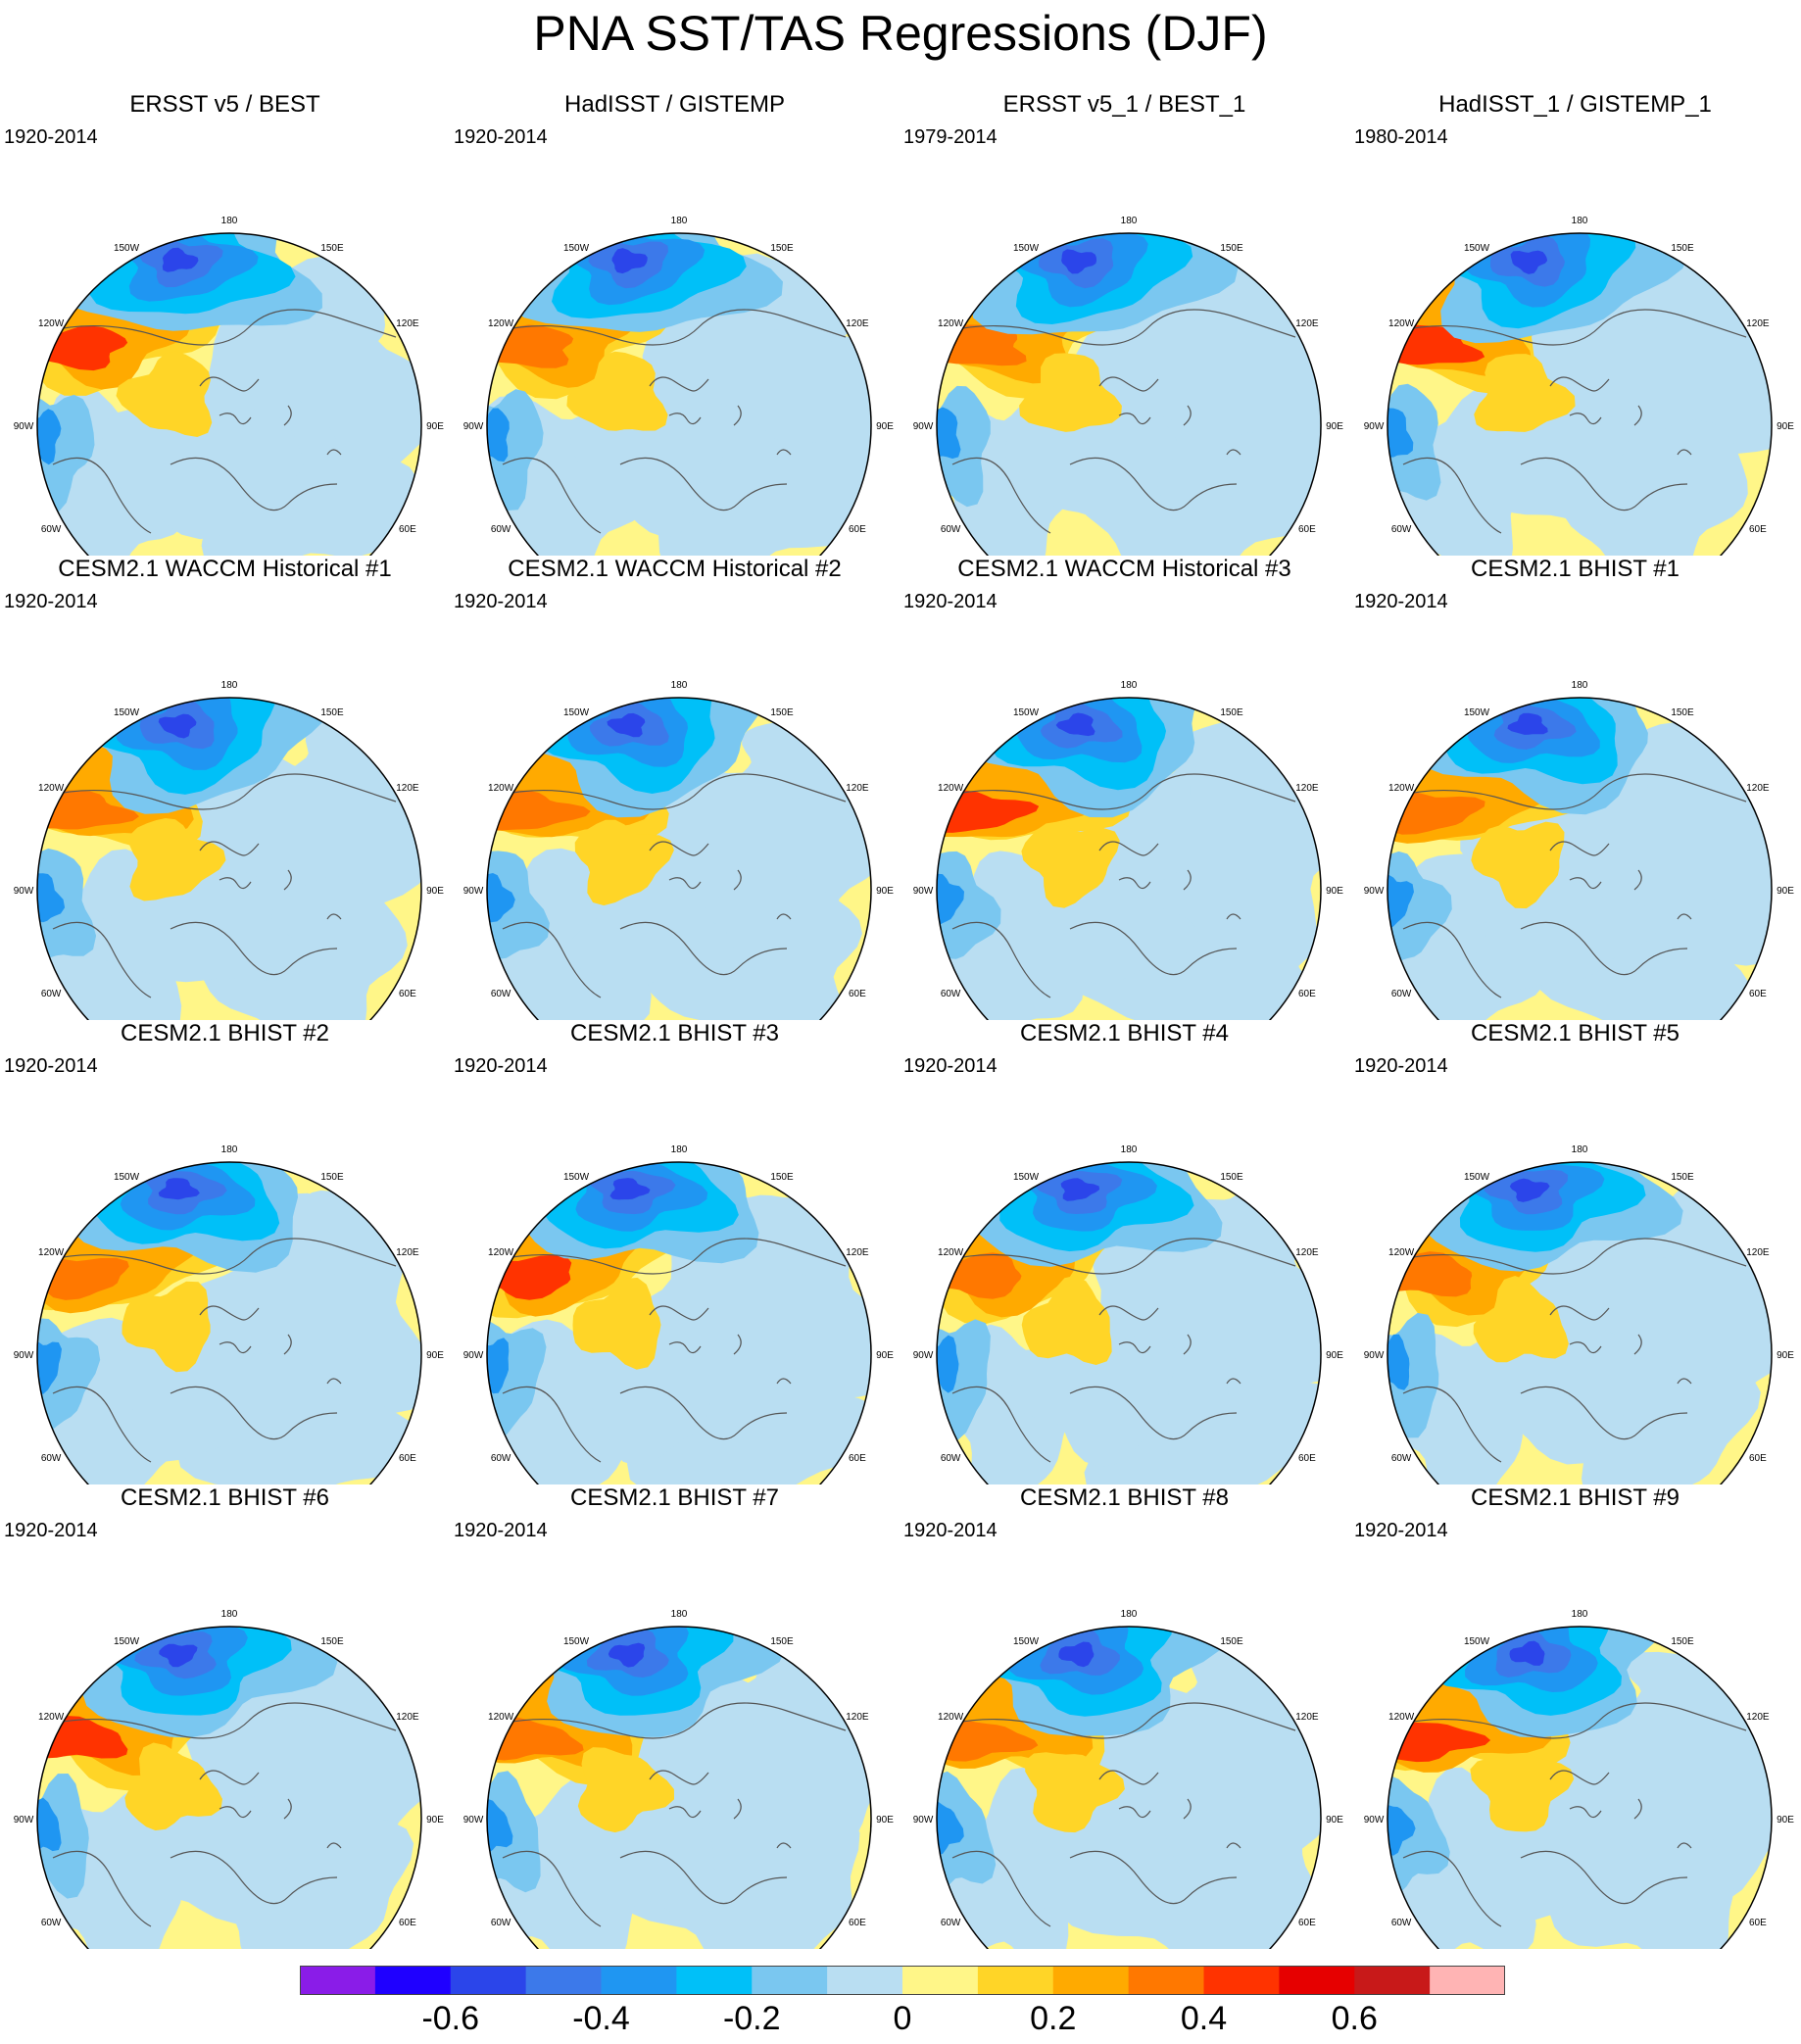 This screenshot has width=1801, height=2044. Describe the element at coordinates (225, 1033) in the screenshot. I see `panel-title: CESM2.1 BHIST #2` at that location.